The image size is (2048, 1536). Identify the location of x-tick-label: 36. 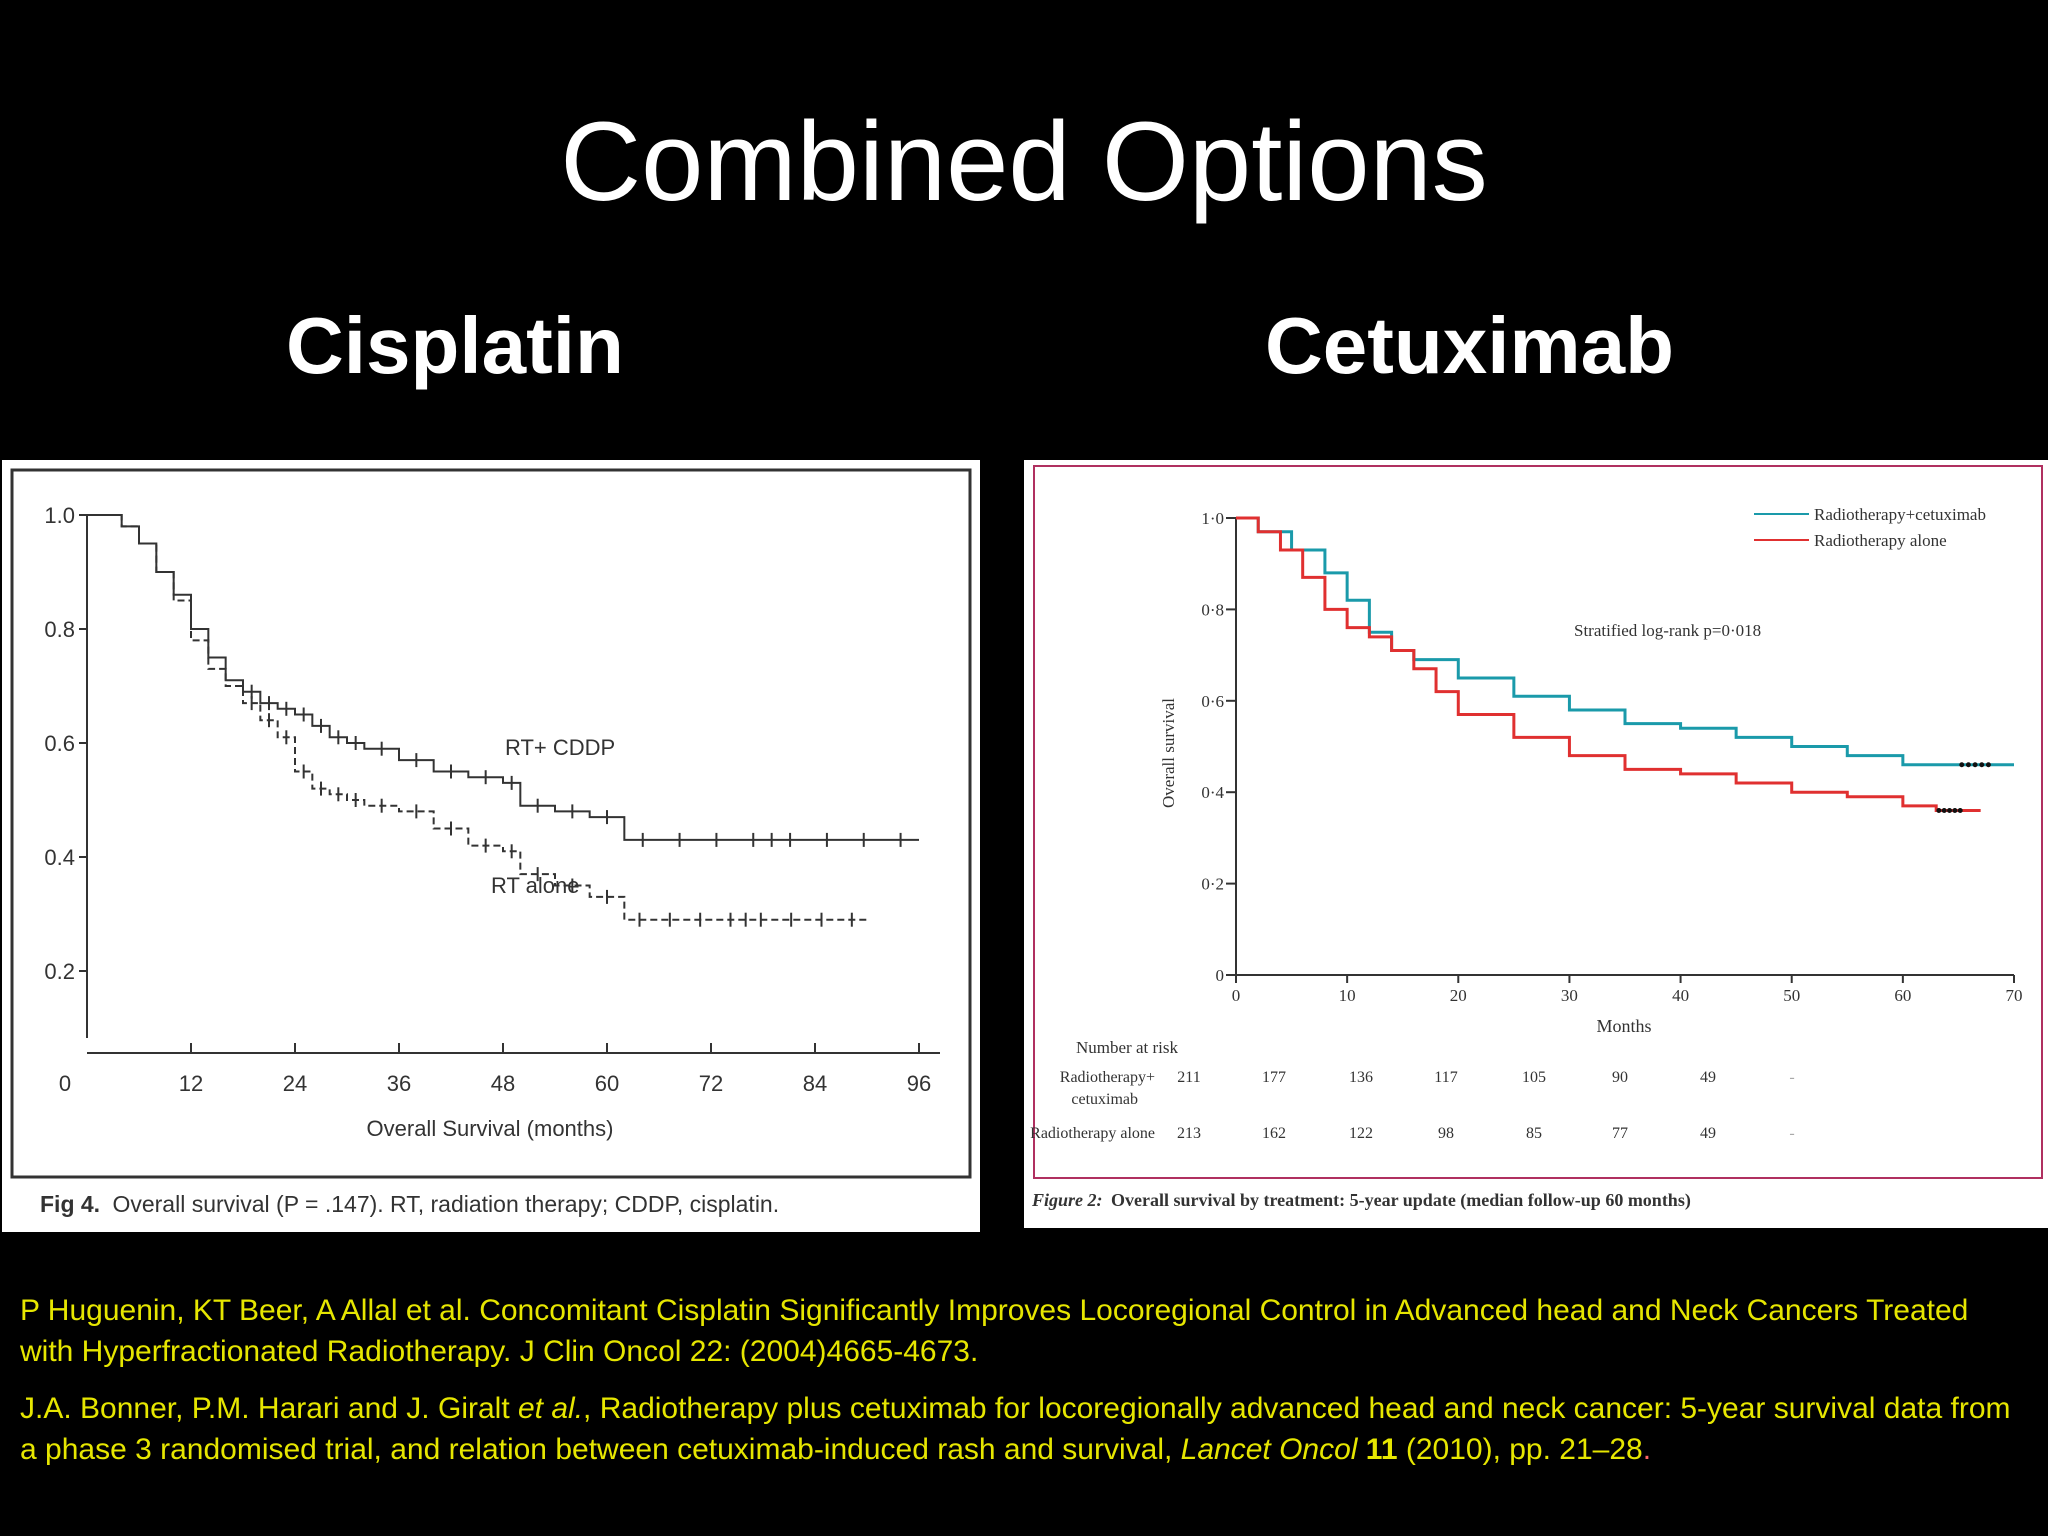
(399, 1083).